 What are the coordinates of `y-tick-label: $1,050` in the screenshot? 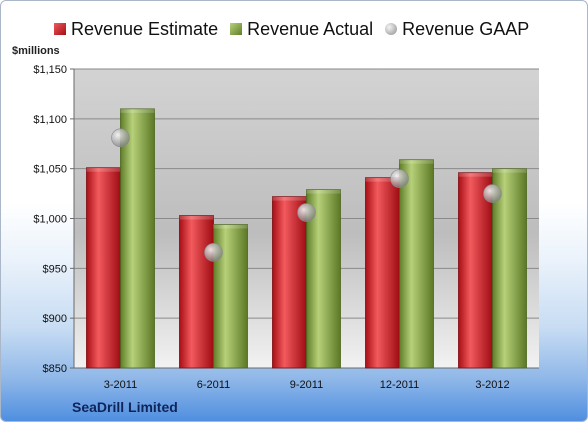 It's located at (50, 170).